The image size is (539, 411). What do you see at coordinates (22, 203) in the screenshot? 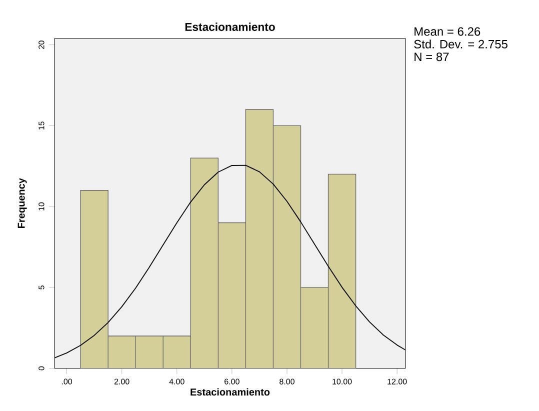
I see `y-axis-title: Frequency` at bounding box center [22, 203].